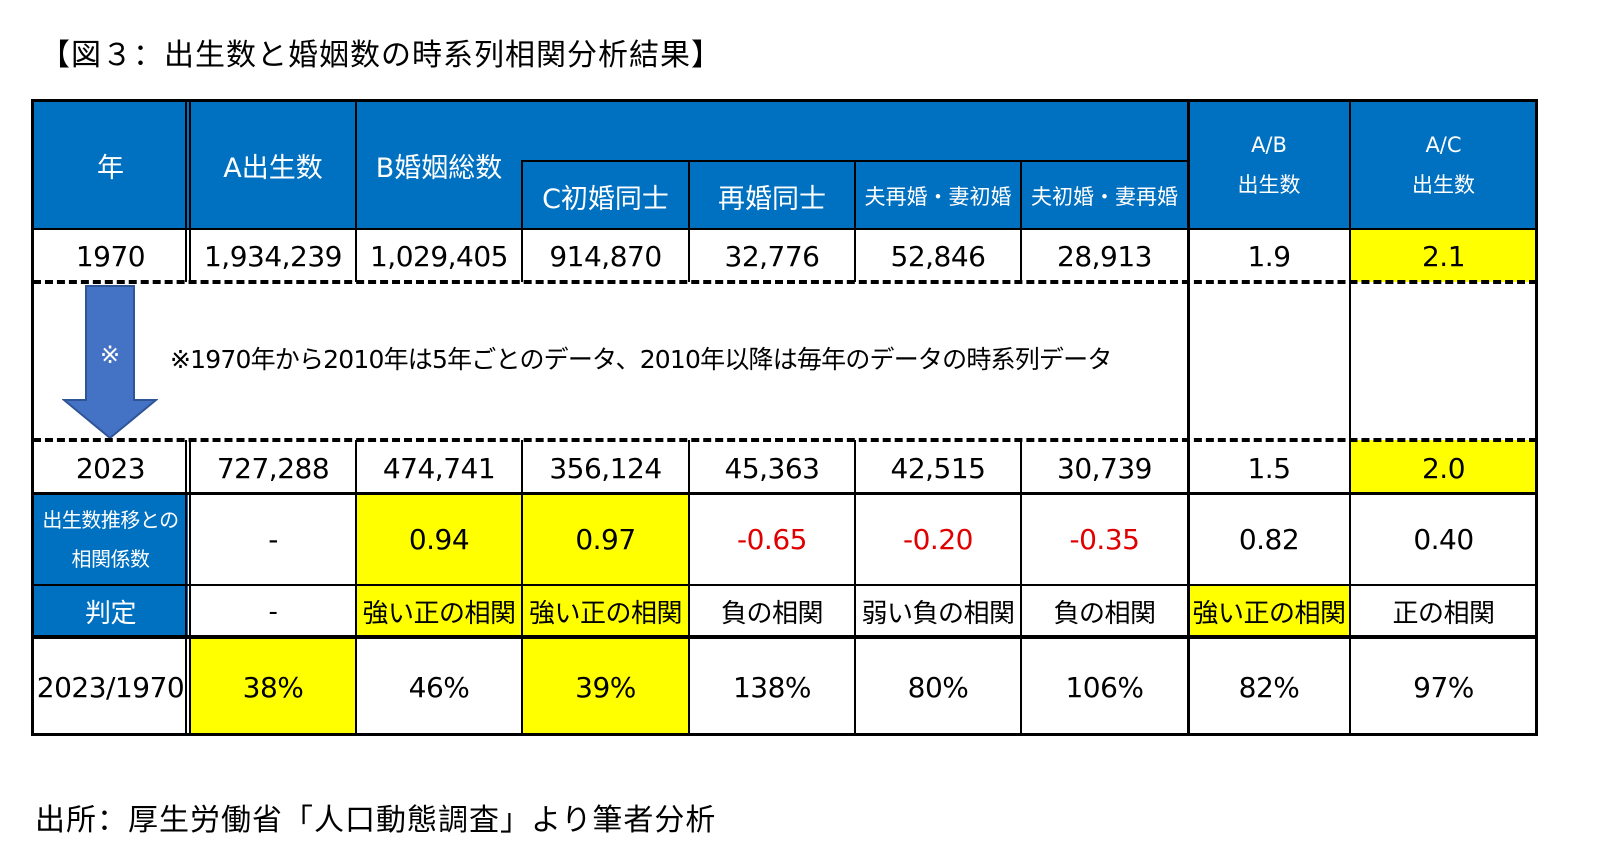 The width and height of the screenshot is (1617, 857). I want to click on cell-2023-husband-re: 42,515, so click(938, 468).